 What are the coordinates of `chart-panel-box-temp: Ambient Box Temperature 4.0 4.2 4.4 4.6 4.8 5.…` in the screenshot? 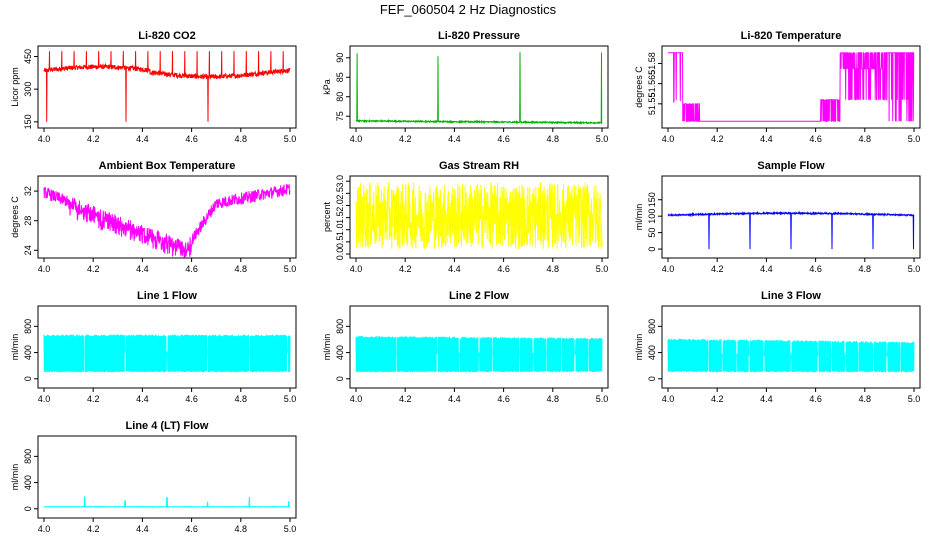 It's located at (153, 217).